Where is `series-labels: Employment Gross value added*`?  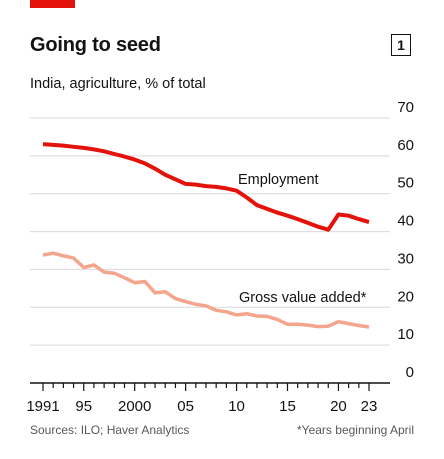 series-labels: Employment Gross value added* is located at coordinates (302, 239).